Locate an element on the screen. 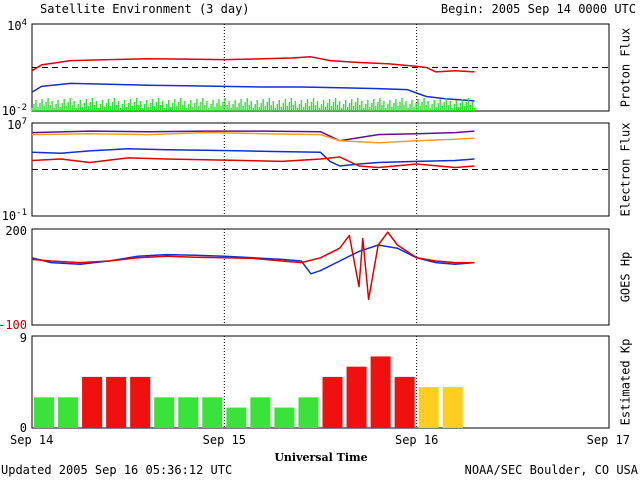 The width and height of the screenshot is (640, 480). series-green-line is located at coordinates (253, 104).